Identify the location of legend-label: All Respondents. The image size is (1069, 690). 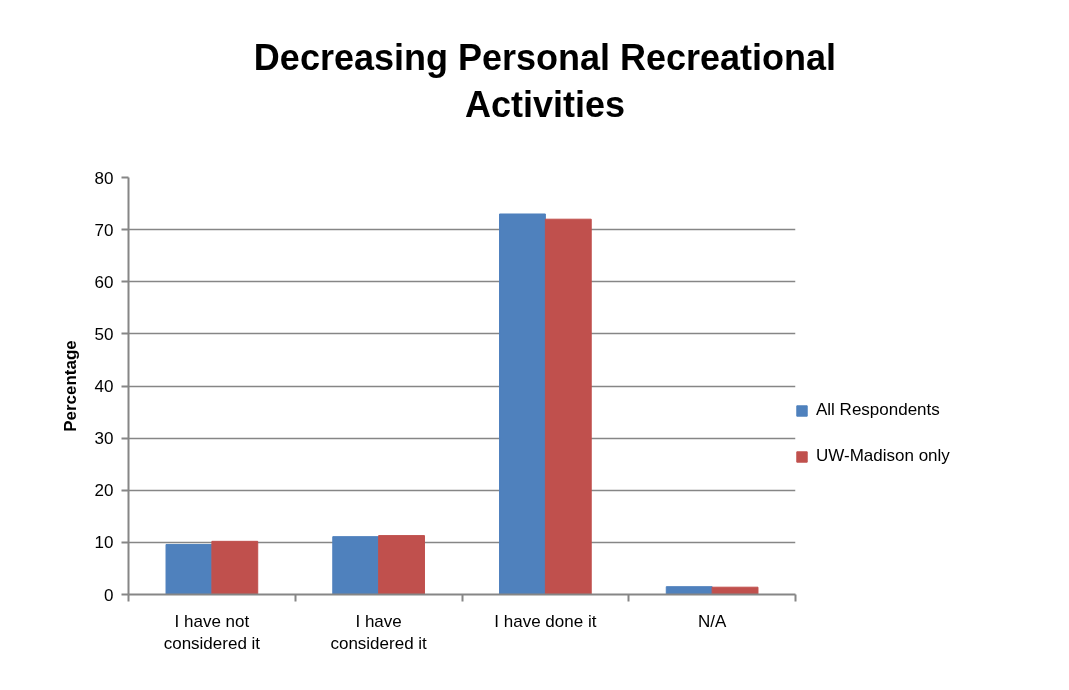
(878, 410).